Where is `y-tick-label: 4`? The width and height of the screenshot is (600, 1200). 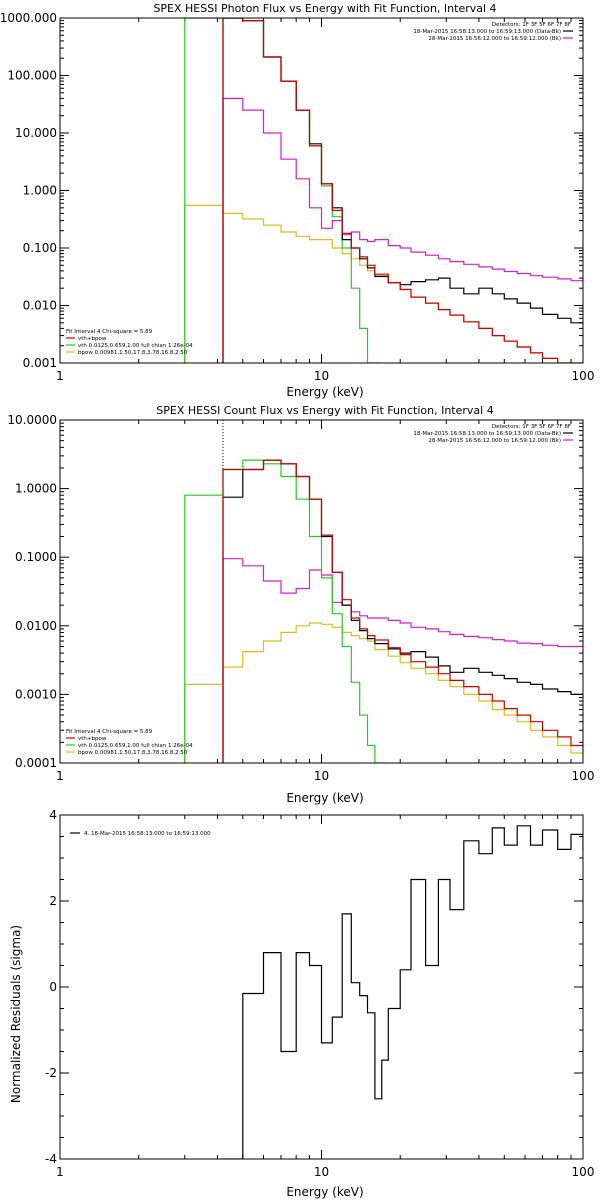
y-tick-label: 4 is located at coordinates (53, 815).